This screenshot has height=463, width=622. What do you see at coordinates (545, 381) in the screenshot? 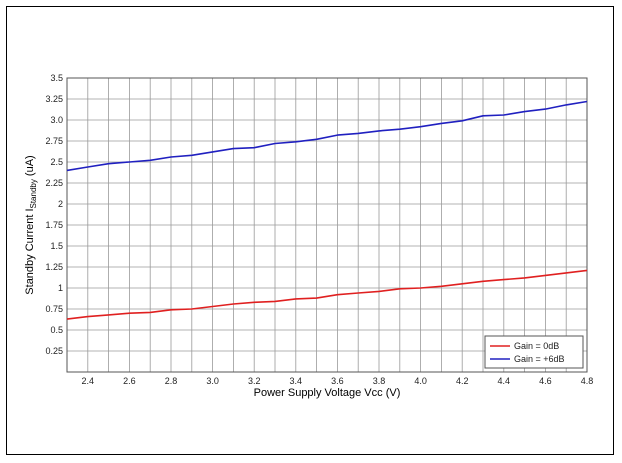
I see `x-tick-label: 4.6` at bounding box center [545, 381].